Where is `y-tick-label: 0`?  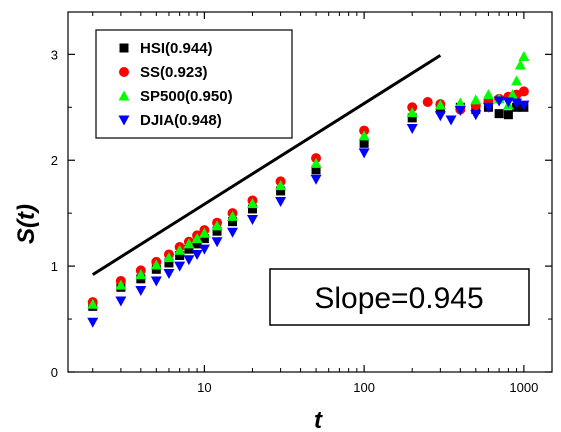 y-tick-label: 0 is located at coordinates (54, 372).